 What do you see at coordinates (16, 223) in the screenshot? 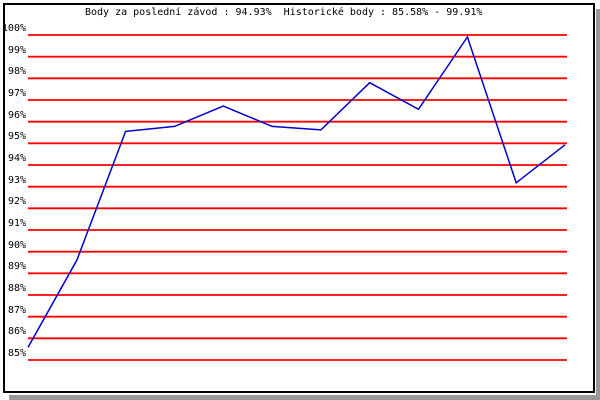
I see `y-axis-label: 91%` at bounding box center [16, 223].